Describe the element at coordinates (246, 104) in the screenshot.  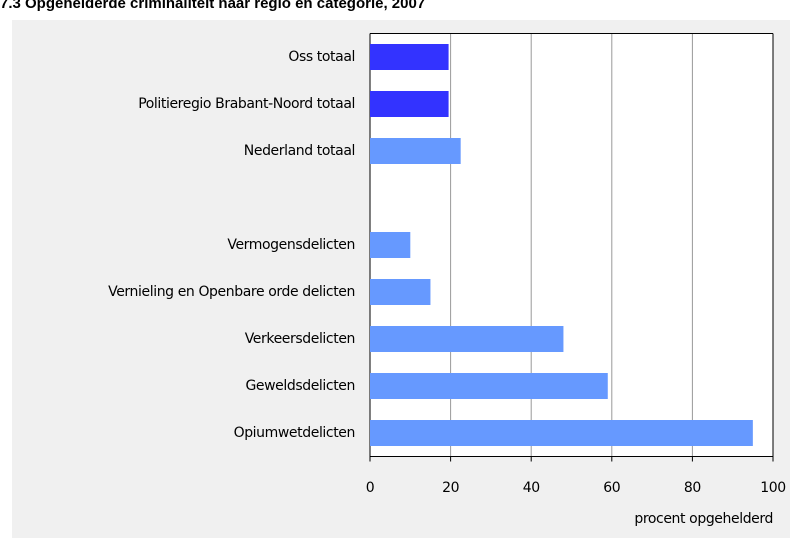
I see `y-tick-label: Politieregio Brabant-Noord totaal` at that location.